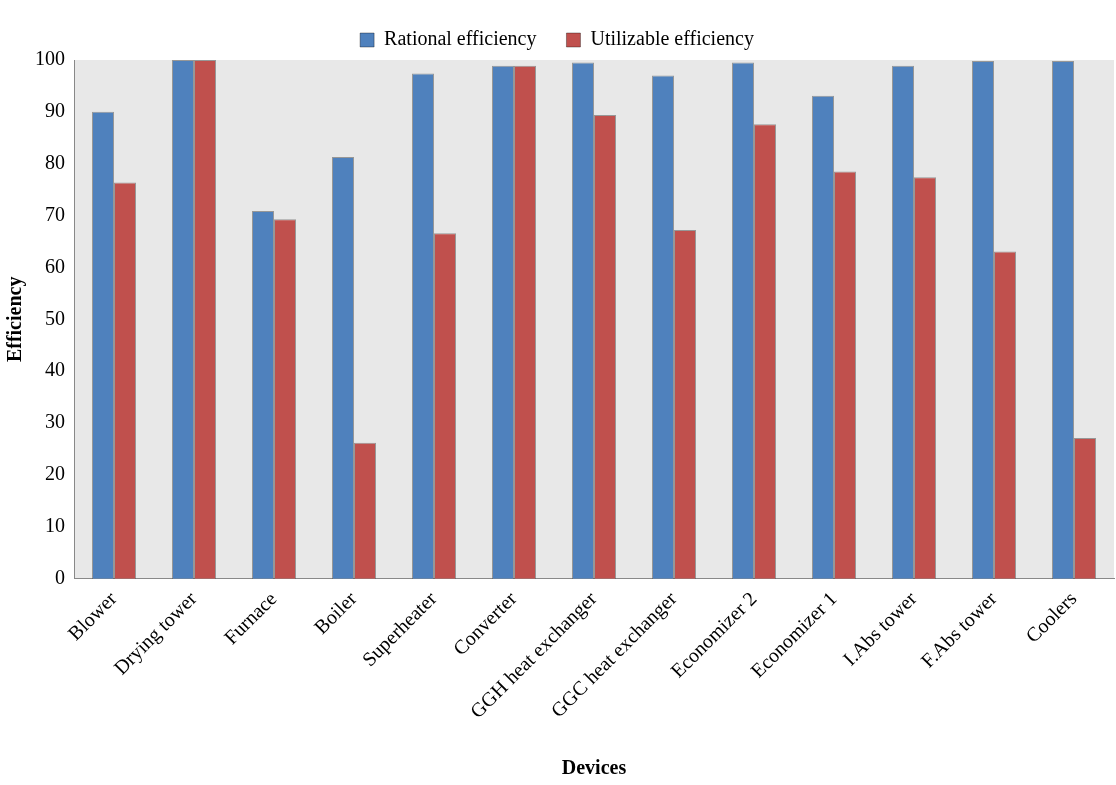  What do you see at coordinates (55, 525) in the screenshot?
I see `y-tick-label: 10` at bounding box center [55, 525].